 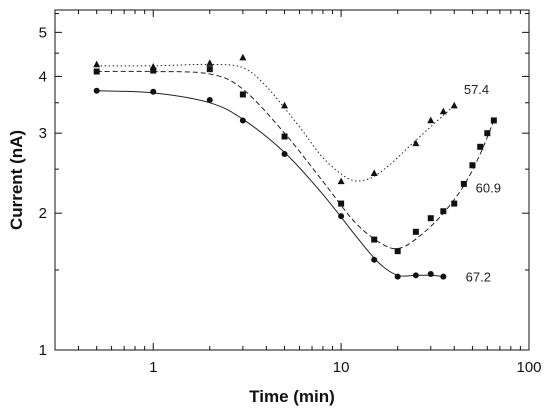 What do you see at coordinates (43, 32) in the screenshot?
I see `y-tick-label: 5` at bounding box center [43, 32].